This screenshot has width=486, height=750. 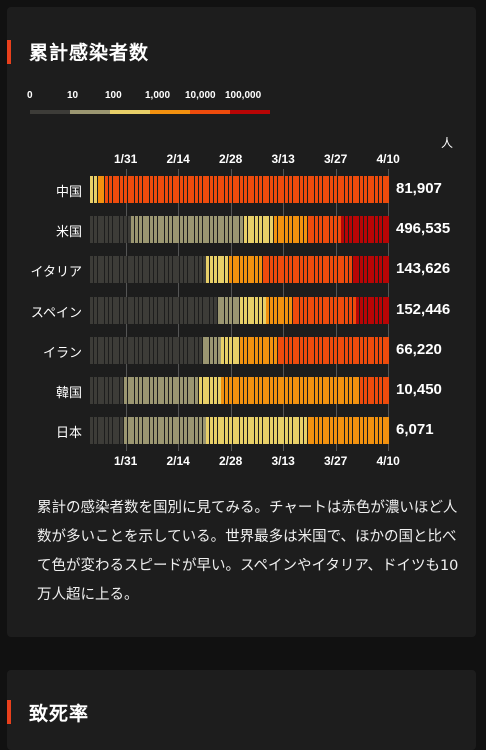 I want to click on legend-label: 10, so click(x=73, y=95).